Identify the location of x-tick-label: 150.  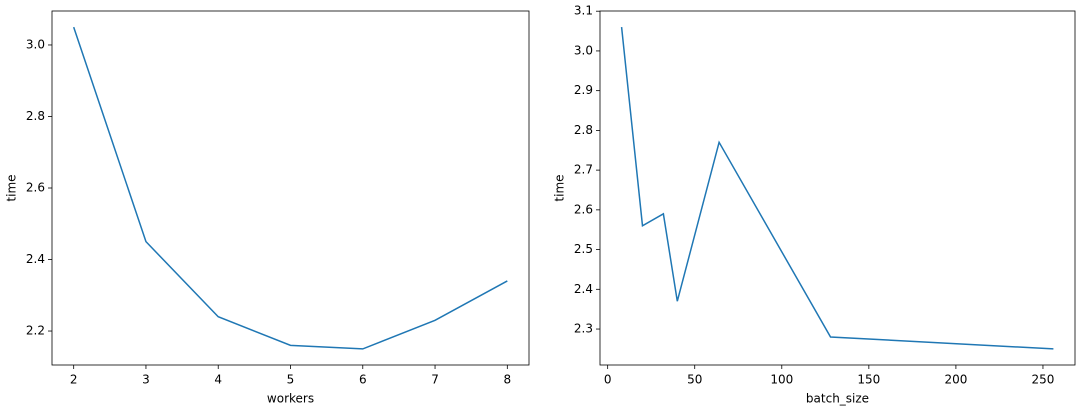
(868, 380).